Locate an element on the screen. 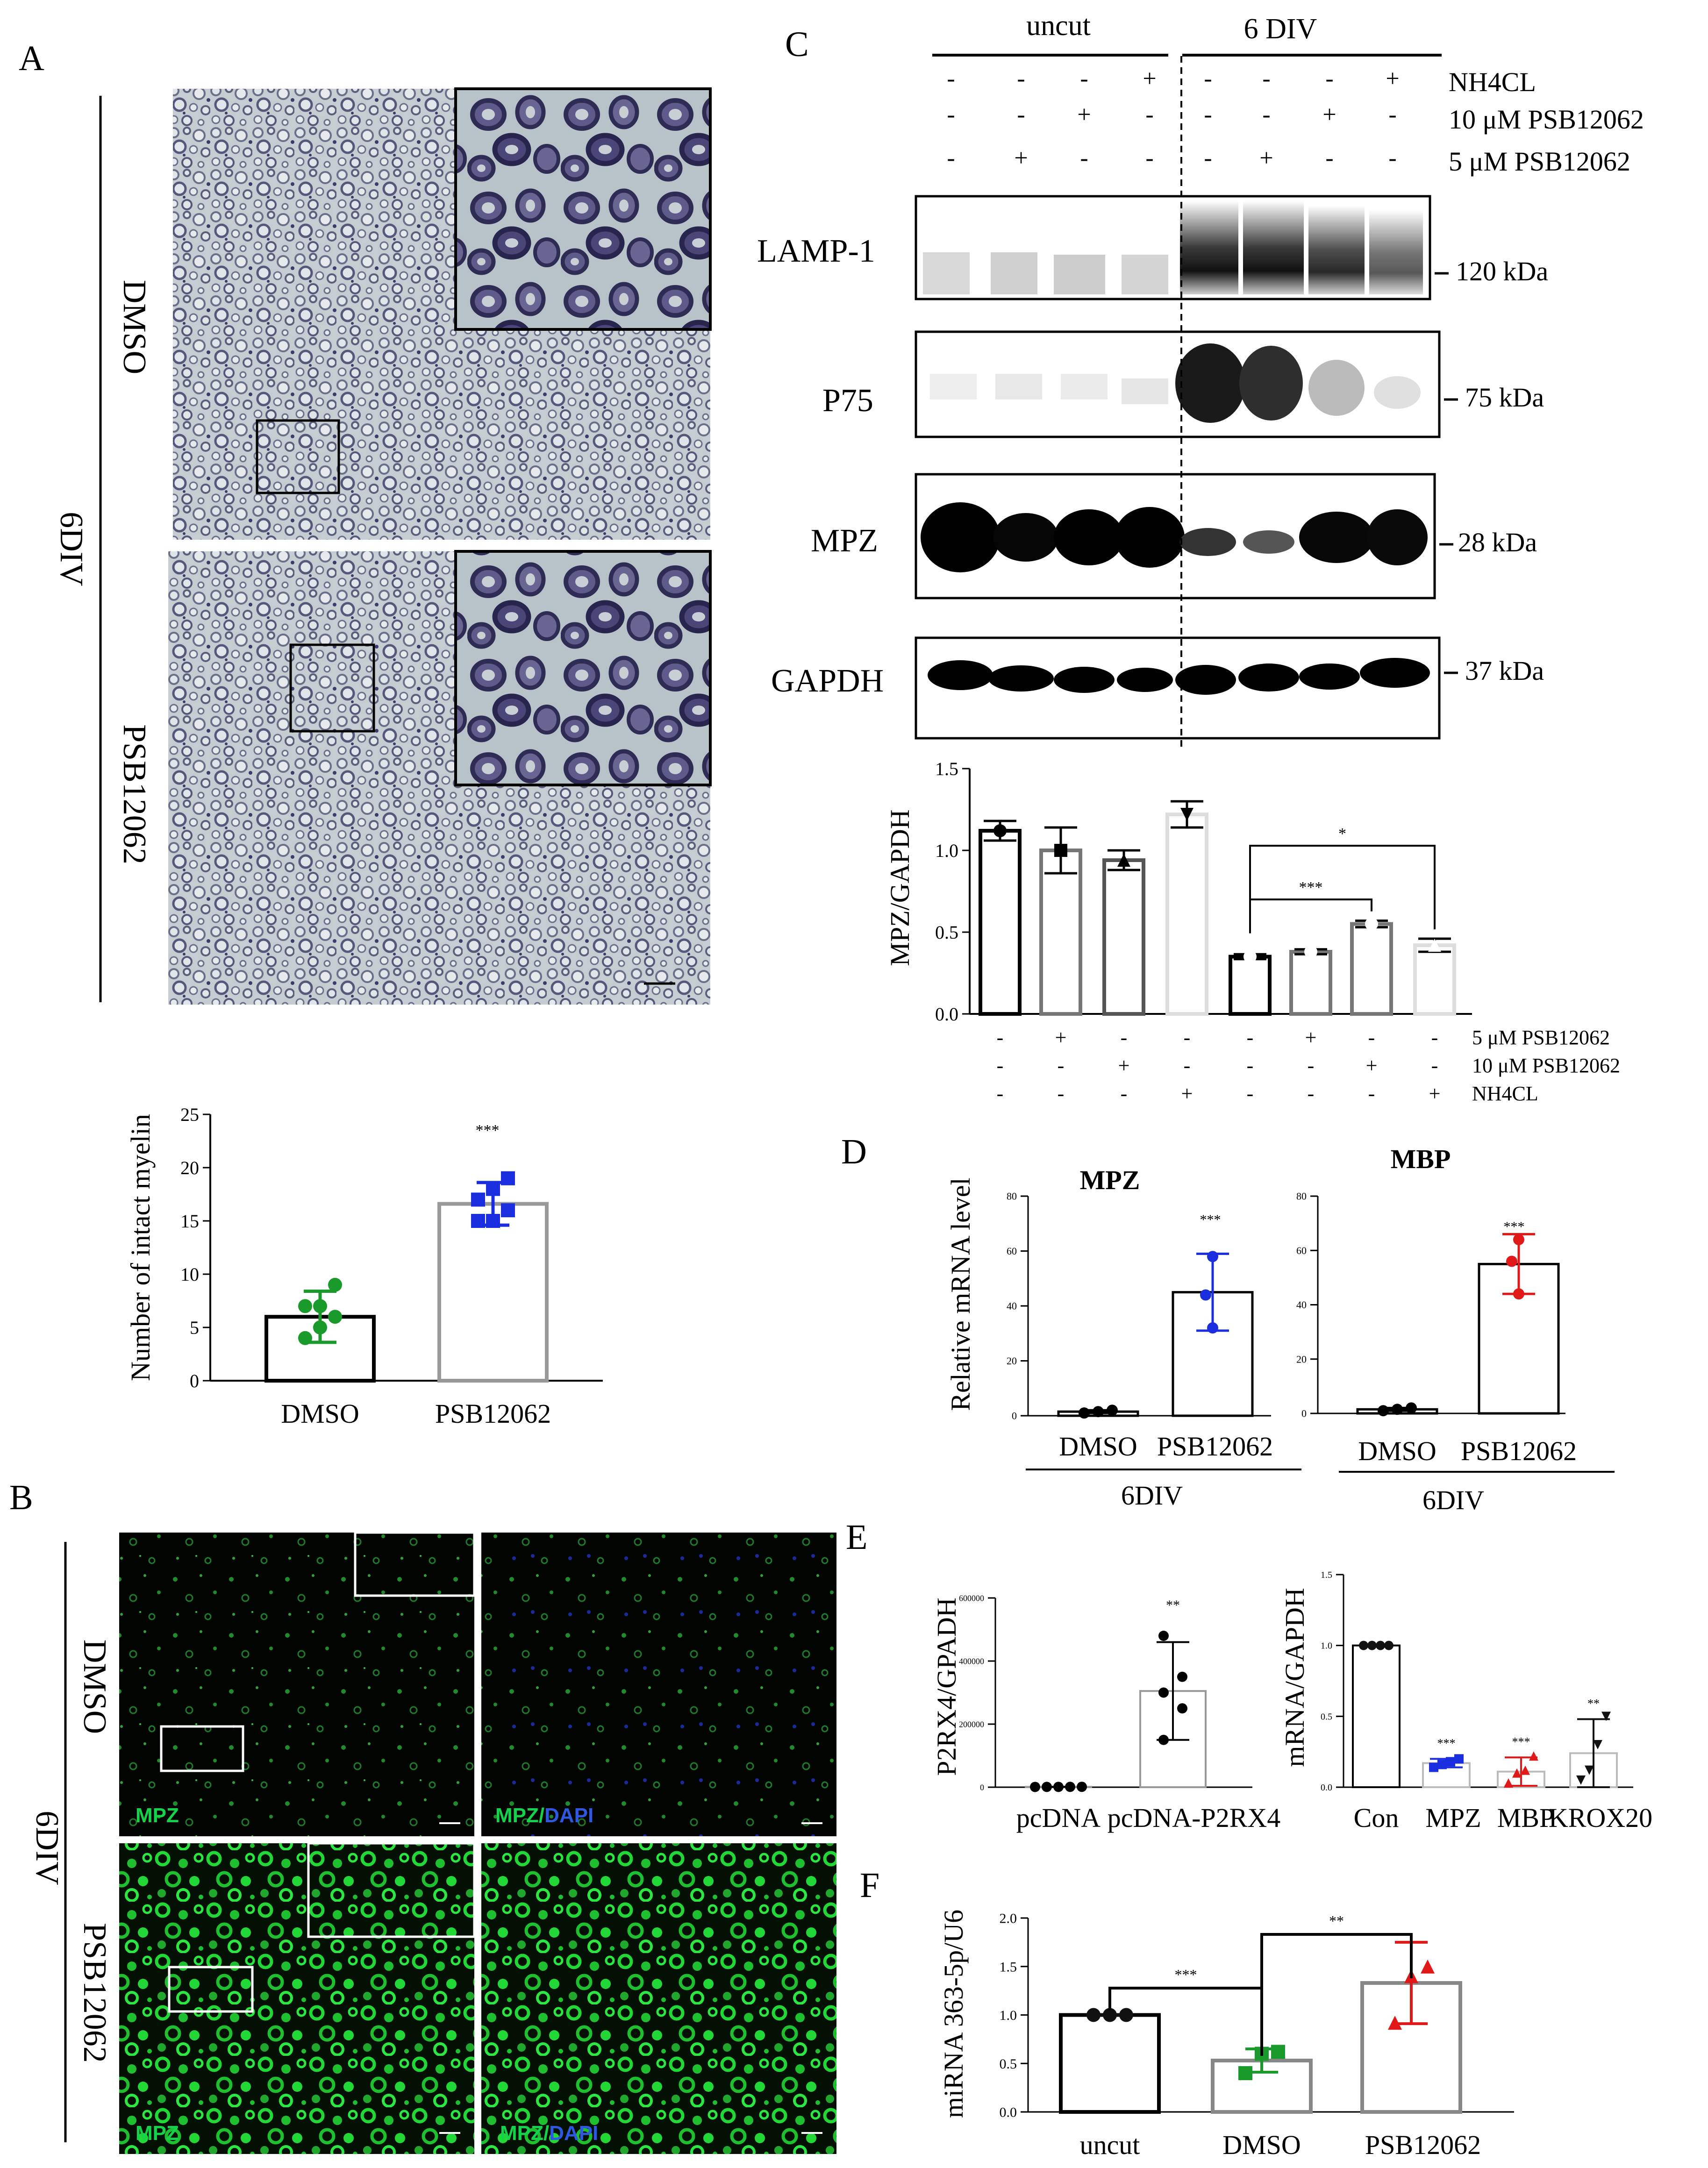 Image resolution: width=1708 pixels, height=2168 pixels. blot-sign-0-5: - is located at coordinates (1266, 78).